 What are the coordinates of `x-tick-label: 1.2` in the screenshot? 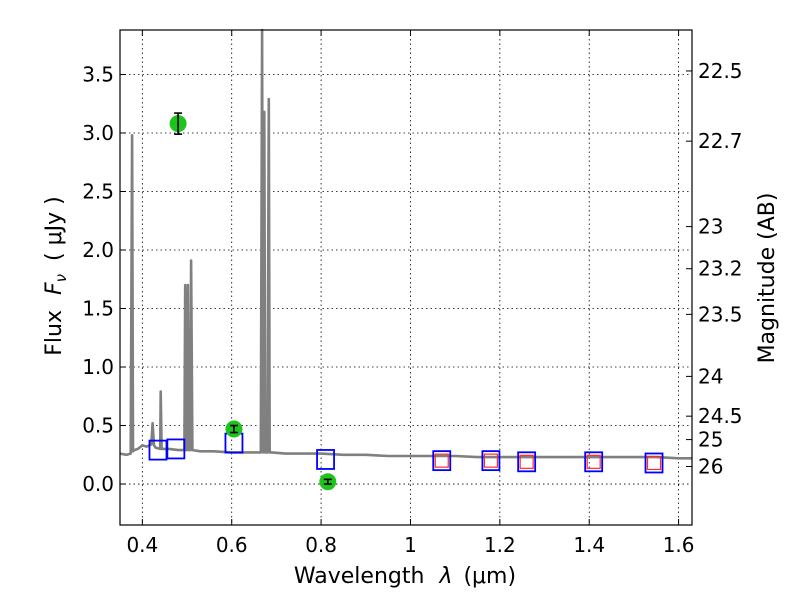 It's located at (500, 545).